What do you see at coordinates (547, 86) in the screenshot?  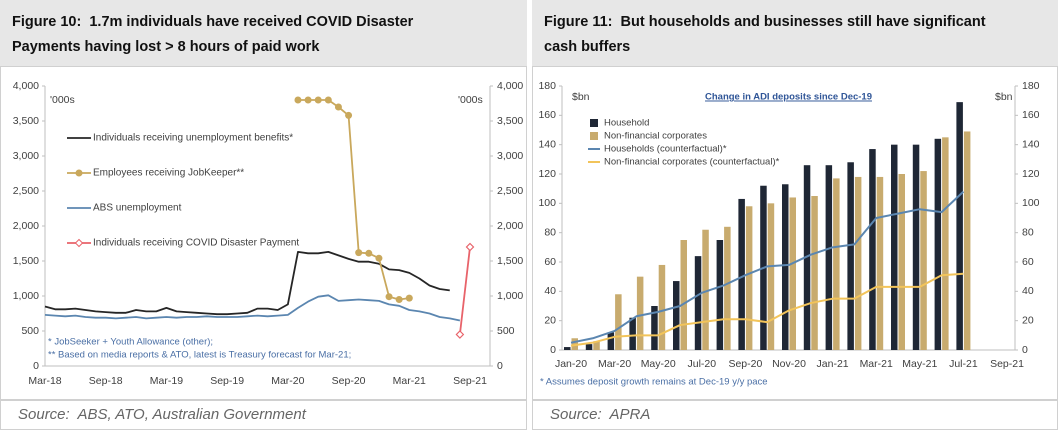 I see `y-tick-label: 180` at bounding box center [547, 86].